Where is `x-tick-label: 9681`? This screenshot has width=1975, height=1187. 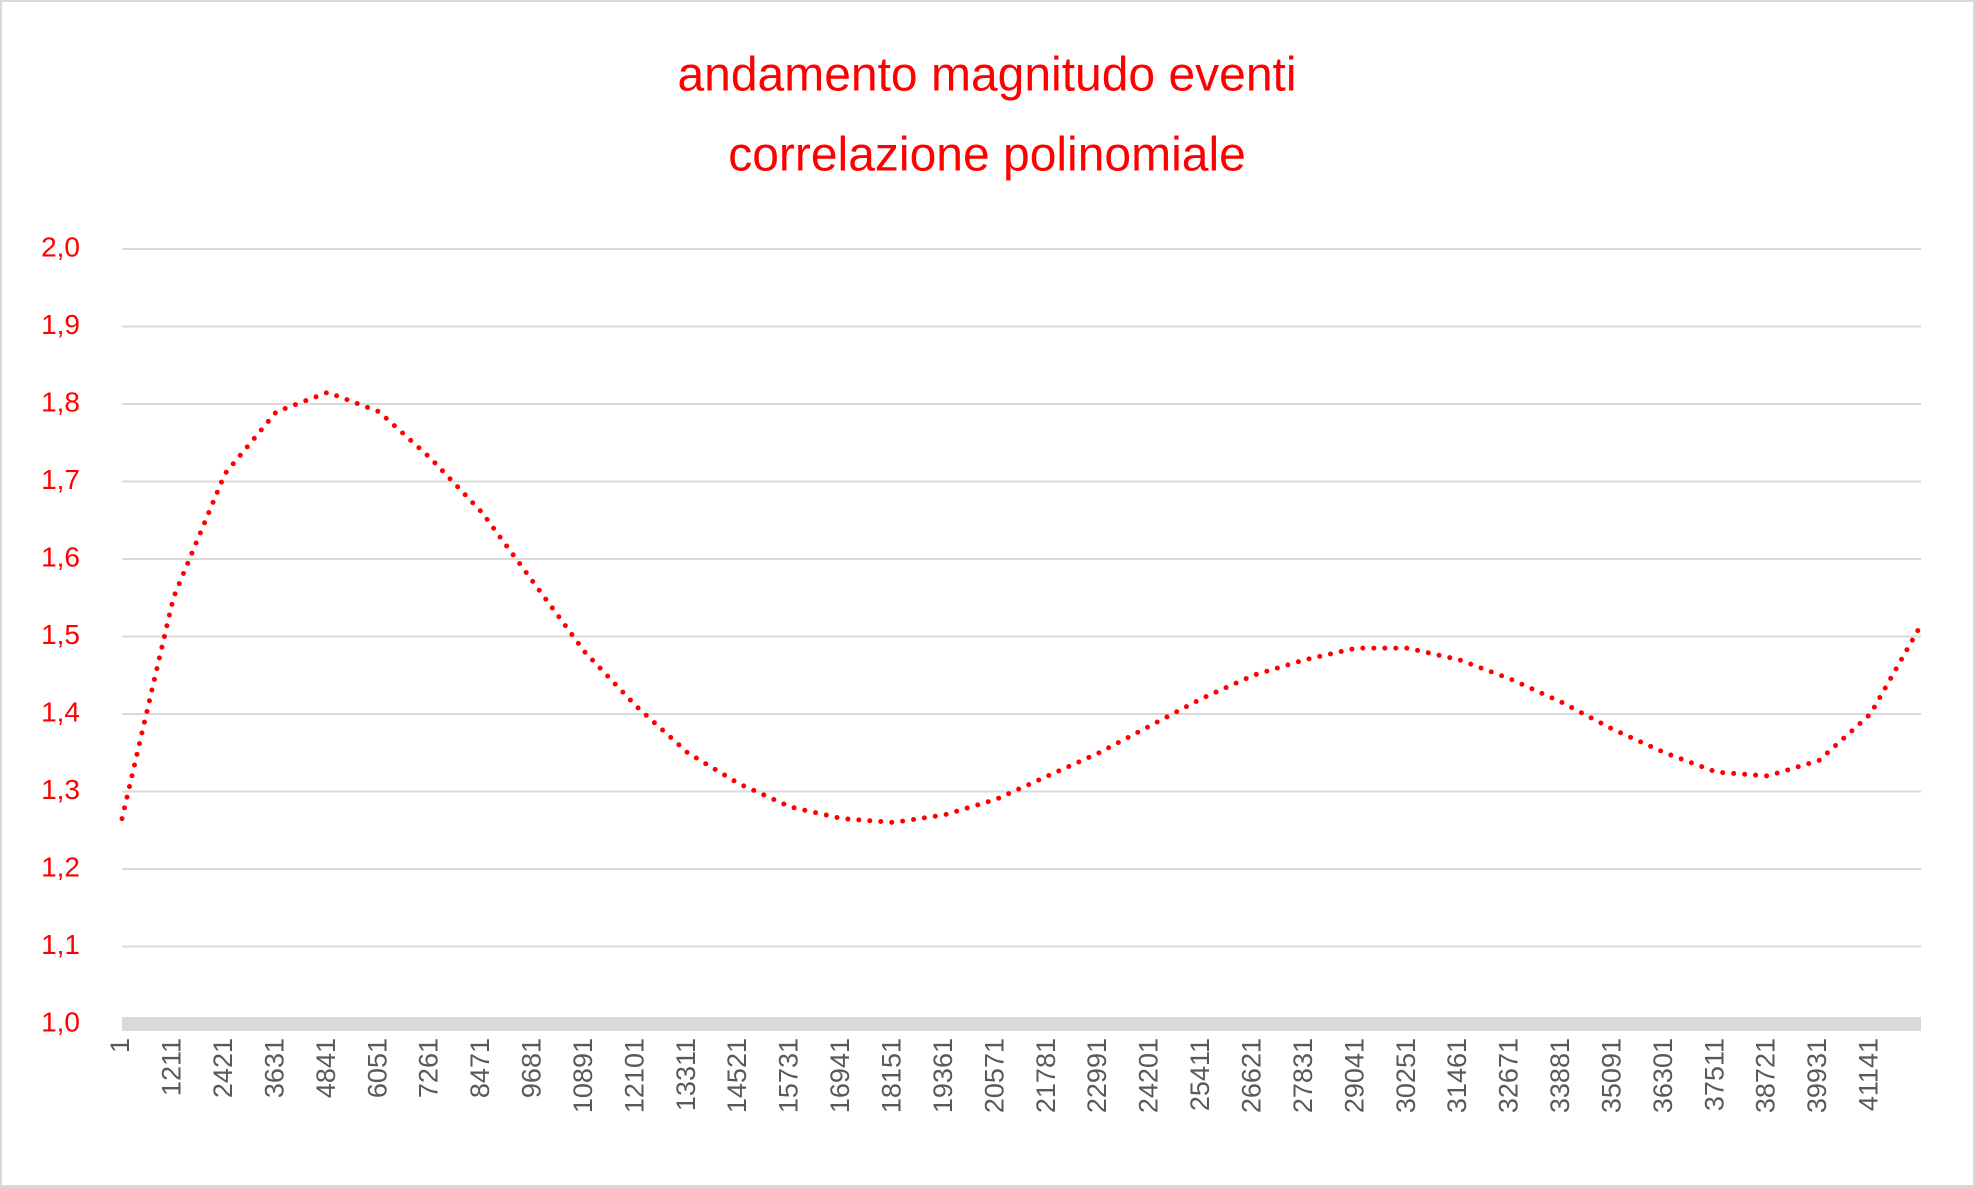 x-tick-label: 9681 is located at coordinates (532, 1068).